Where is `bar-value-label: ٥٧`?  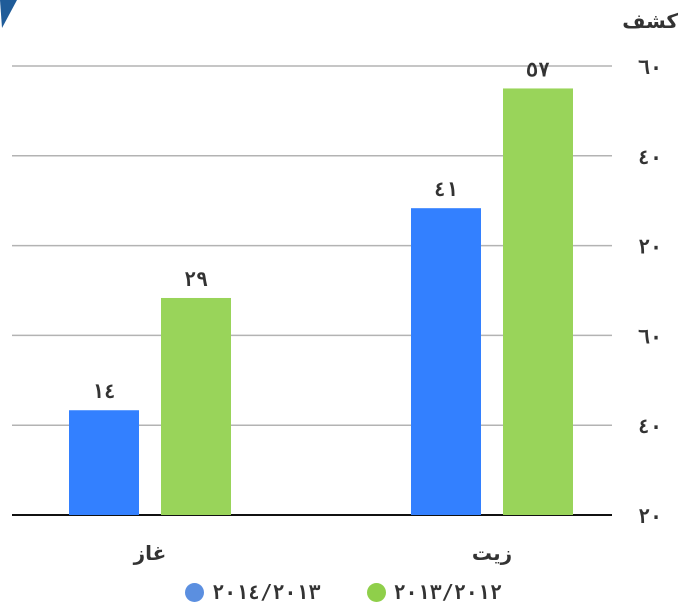
bar-value-label: ٥٧ is located at coordinates (538, 69).